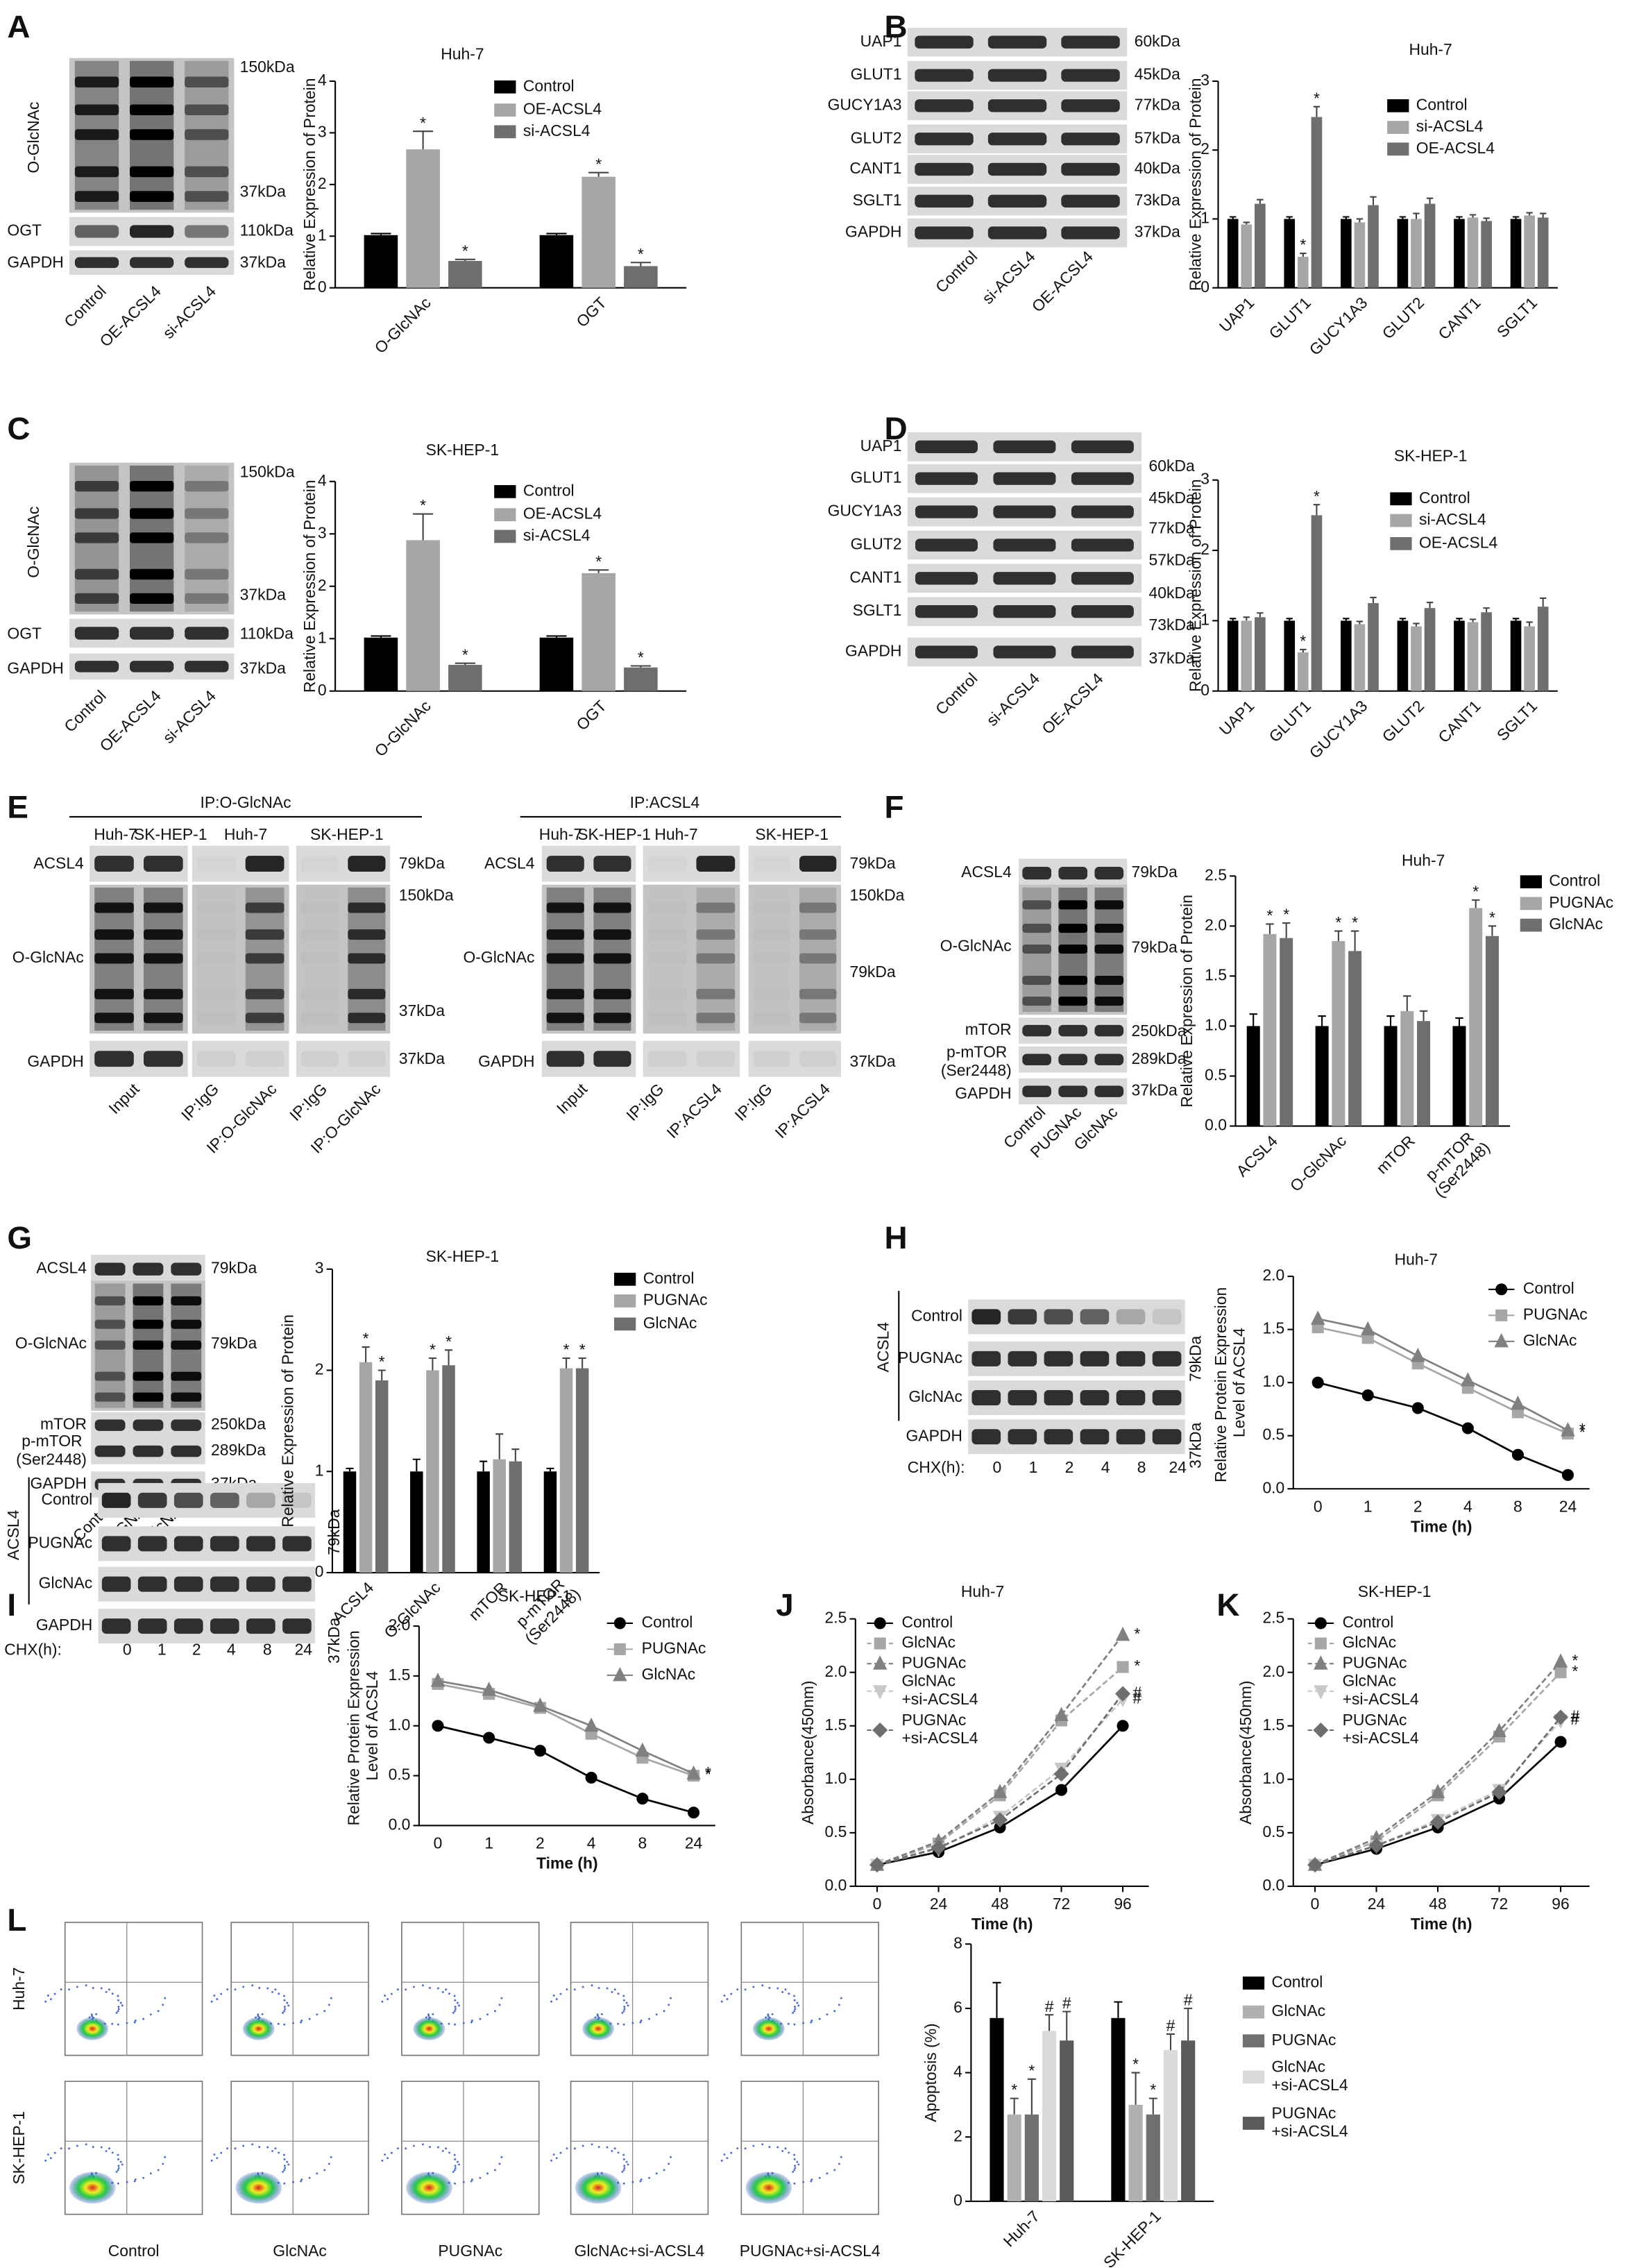 This screenshot has height=2268, width=1630. What do you see at coordinates (1437, 1904) in the screenshot?
I see `x-tick-label: 48` at bounding box center [1437, 1904].